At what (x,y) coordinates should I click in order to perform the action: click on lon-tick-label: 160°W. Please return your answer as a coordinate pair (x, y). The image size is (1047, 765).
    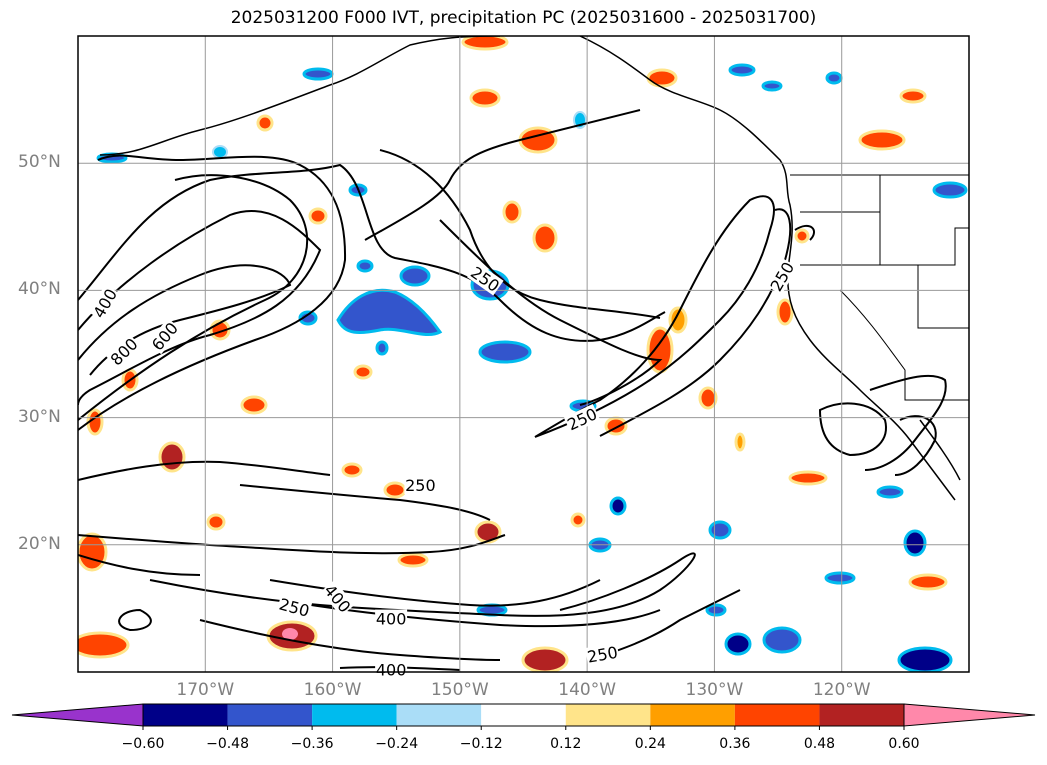
    Looking at the image, I should click on (332, 690).